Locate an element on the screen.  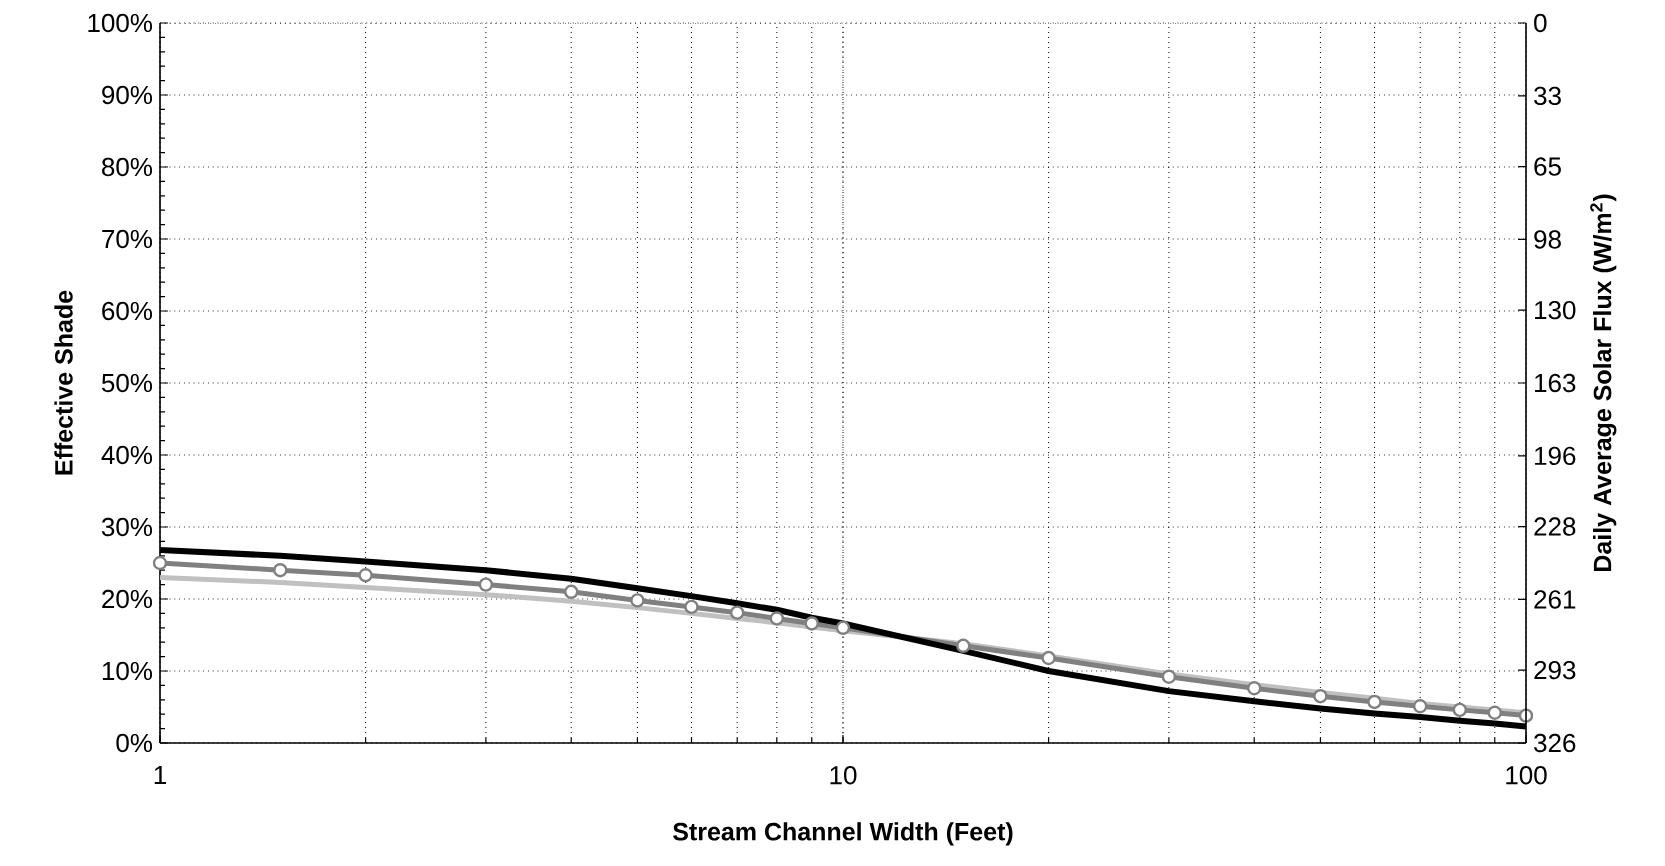
y2-tick-label: 65 is located at coordinates (1547, 166).